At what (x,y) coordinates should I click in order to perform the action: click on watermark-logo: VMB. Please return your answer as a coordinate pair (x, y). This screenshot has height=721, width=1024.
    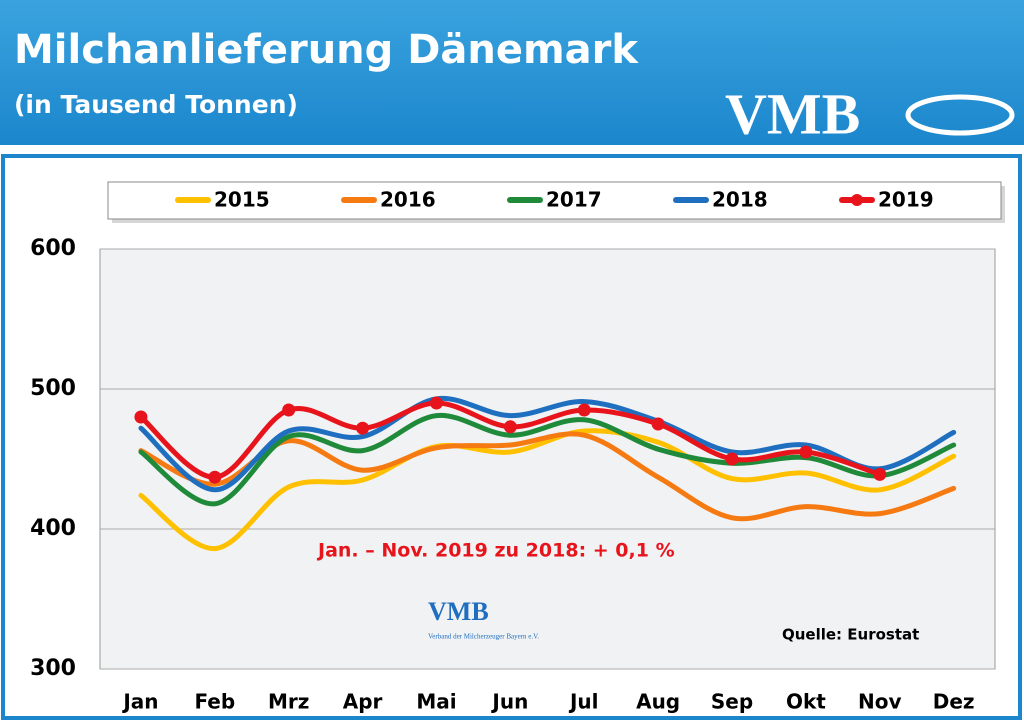
    Looking at the image, I should click on (458, 611).